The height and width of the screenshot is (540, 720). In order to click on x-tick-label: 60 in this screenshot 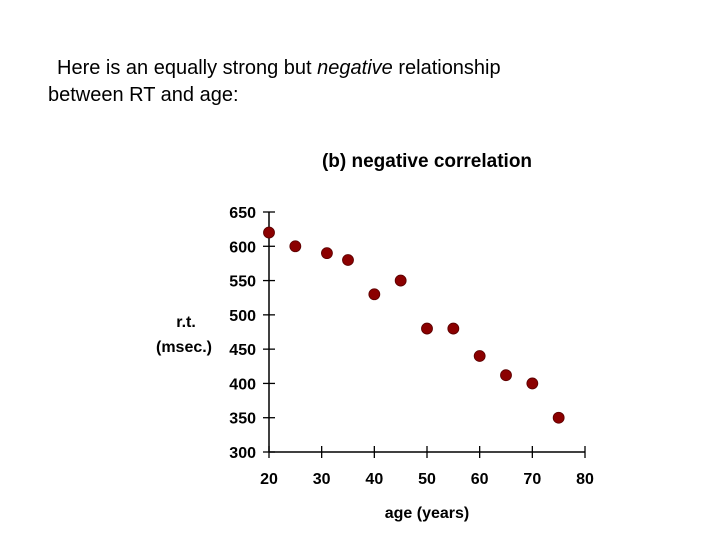, I will do `click(480, 479)`.